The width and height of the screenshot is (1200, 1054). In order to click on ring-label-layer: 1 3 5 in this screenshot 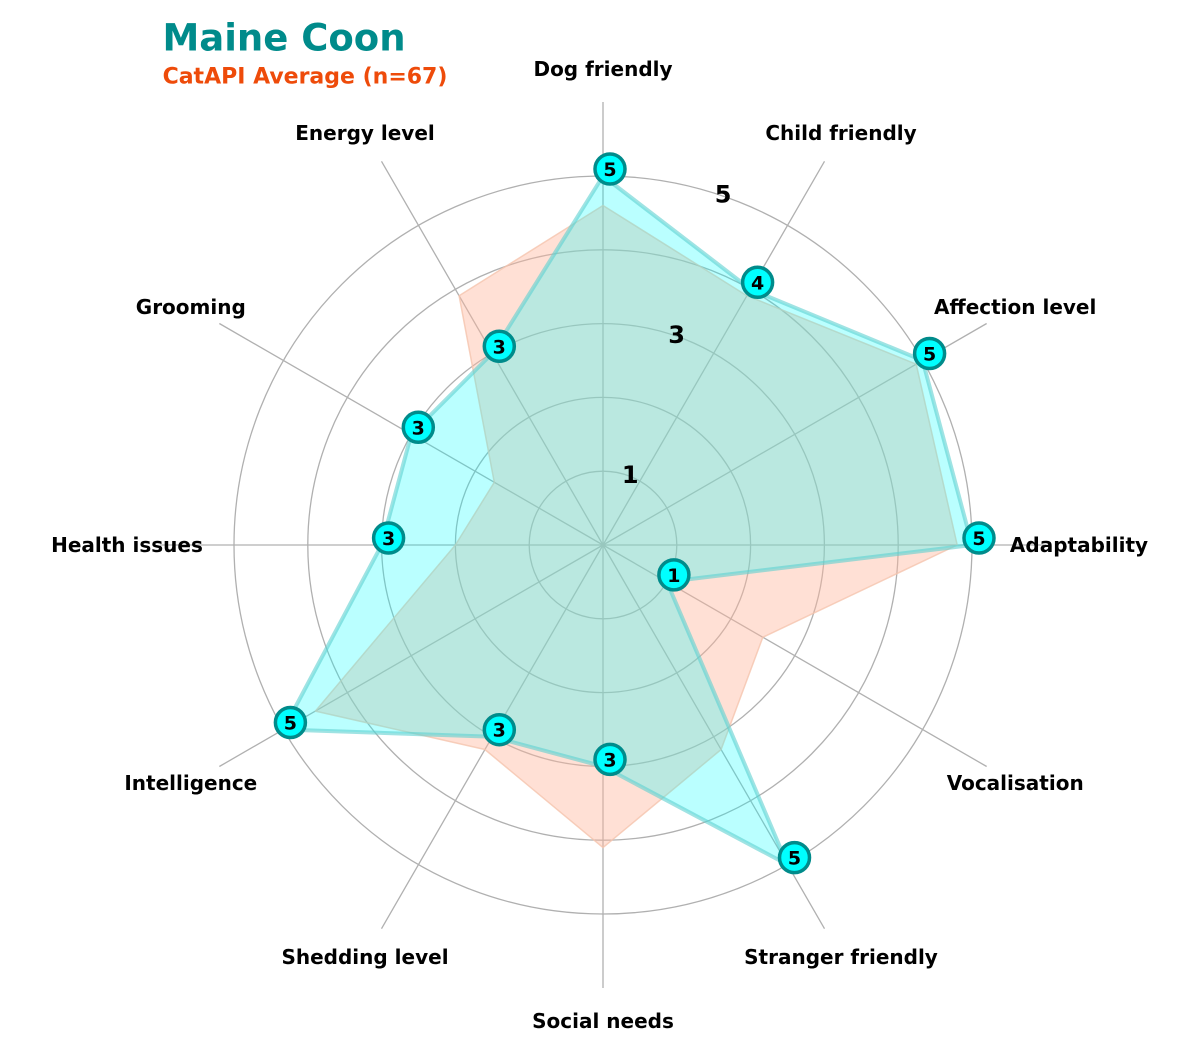, I will do `click(677, 335)`.